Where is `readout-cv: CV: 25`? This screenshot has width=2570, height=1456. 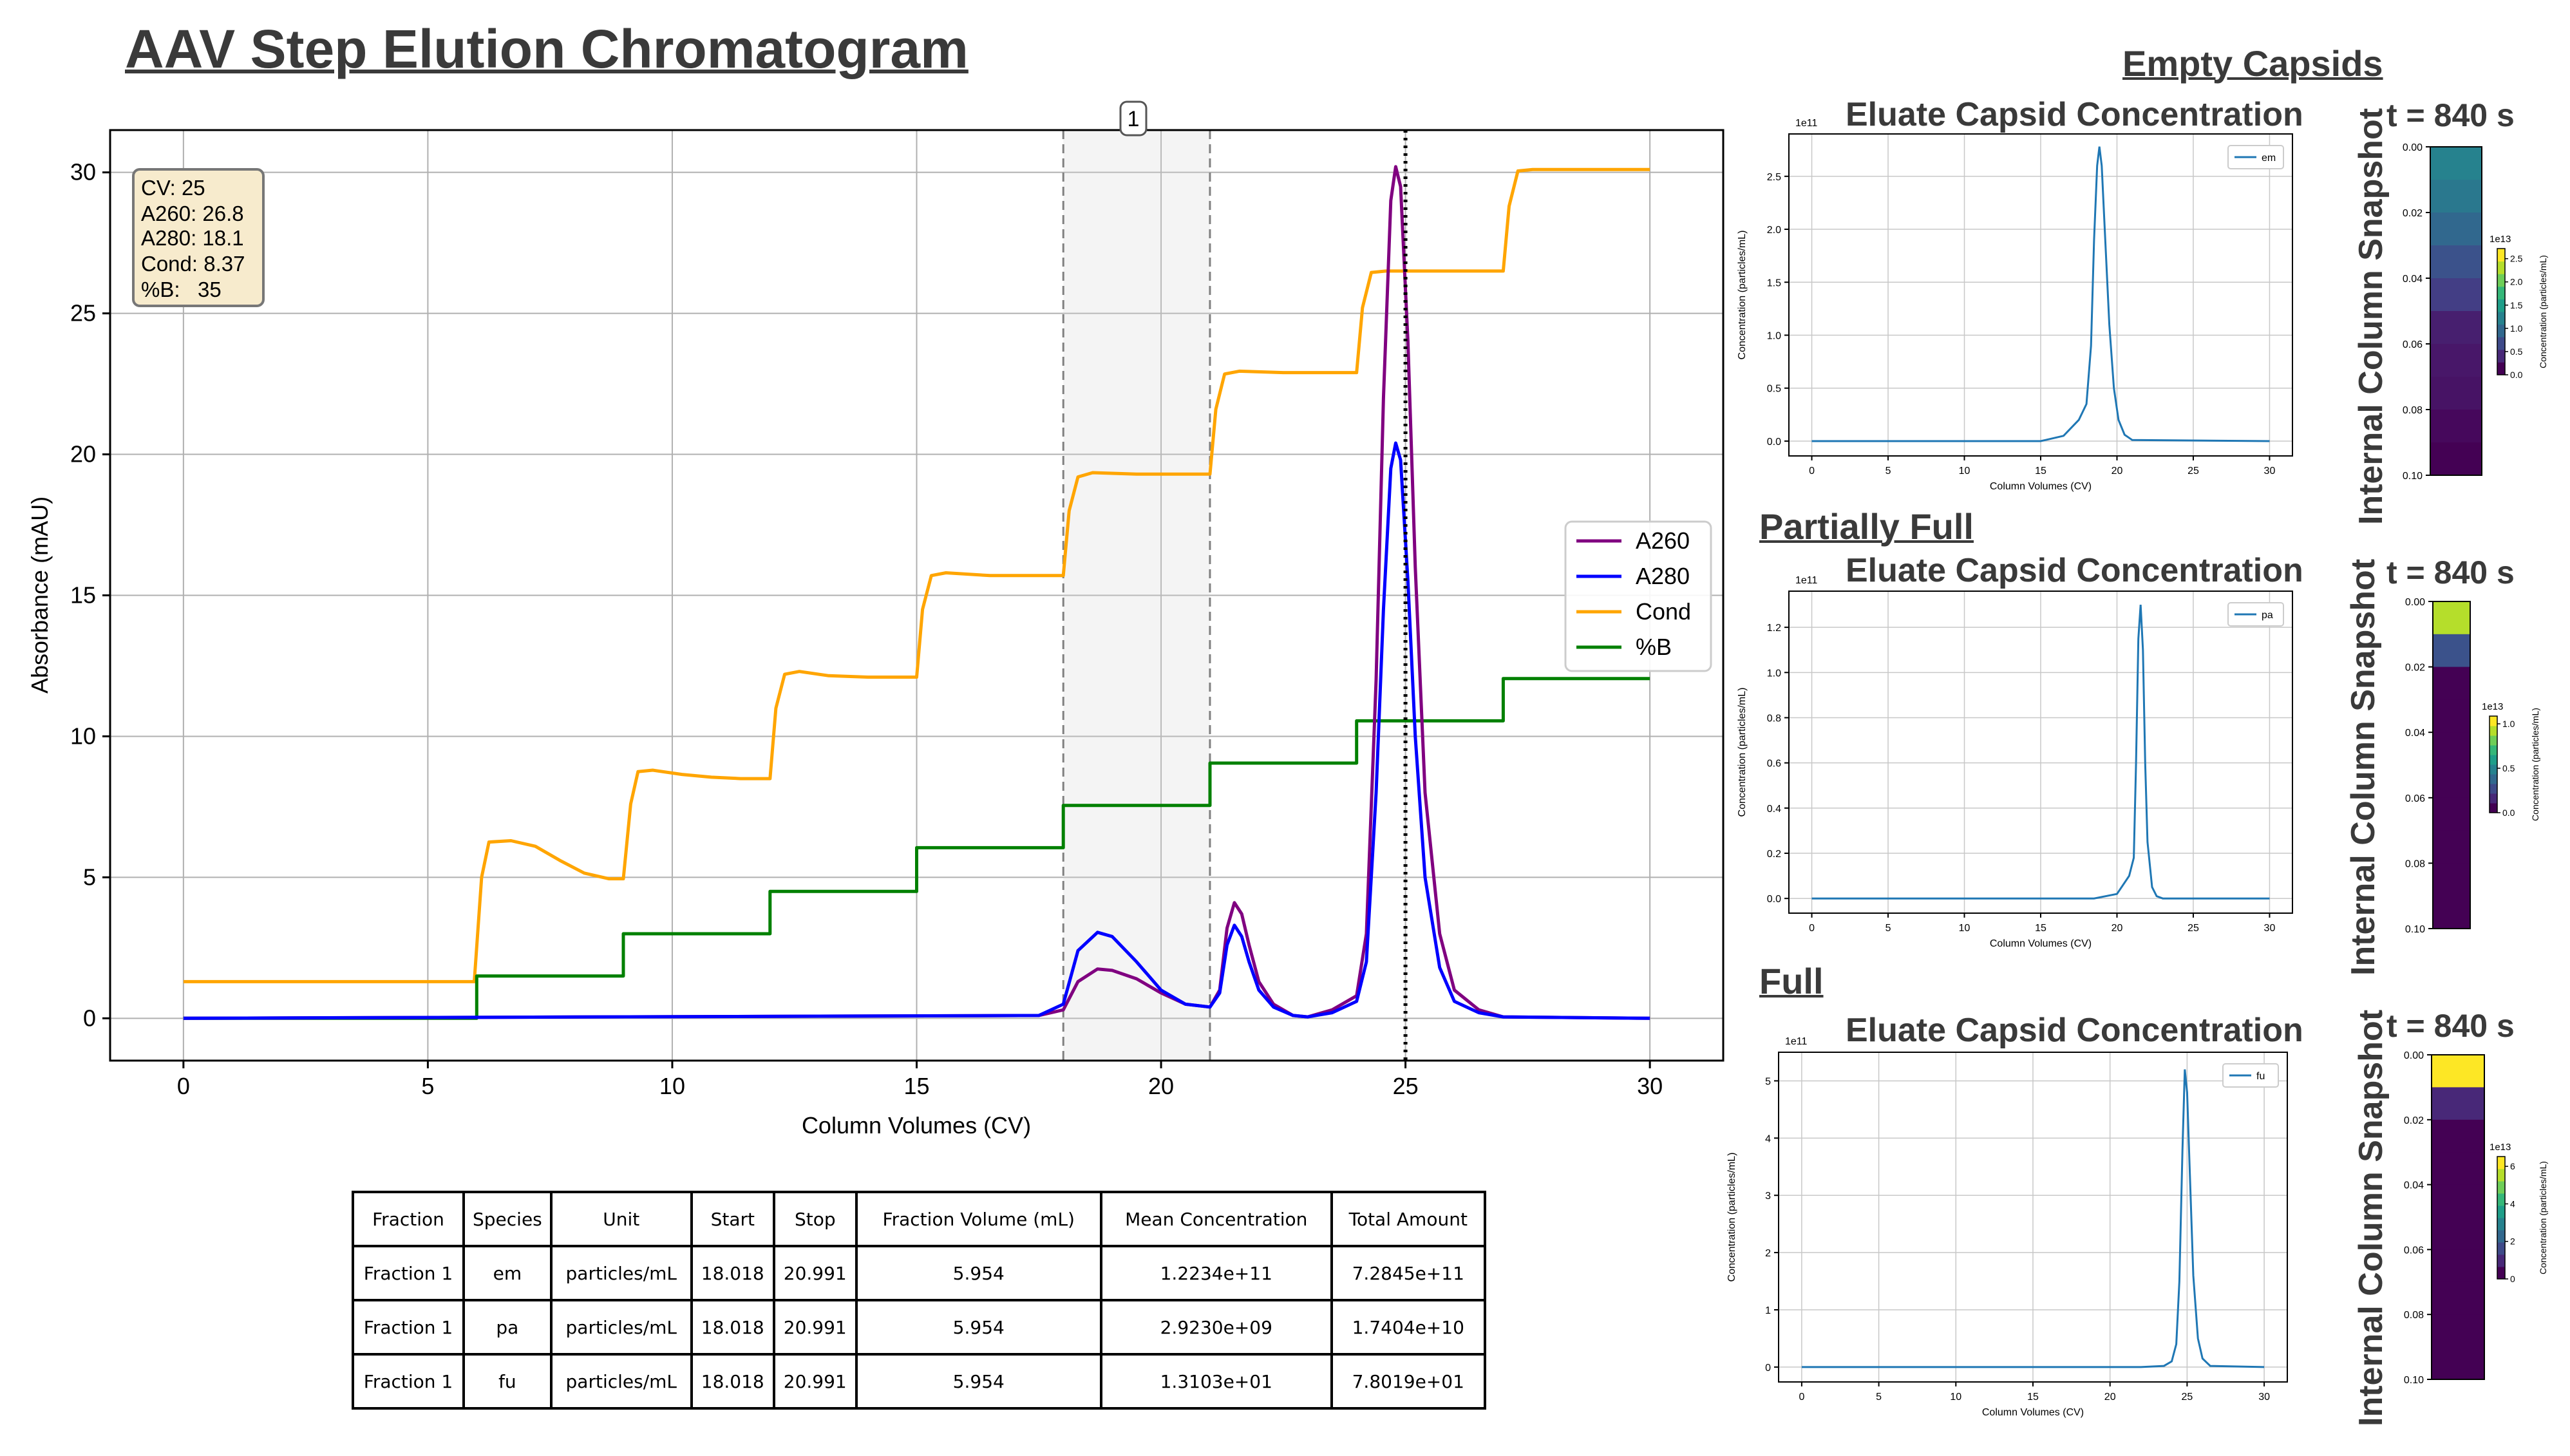 readout-cv: CV: 25 is located at coordinates (173, 188).